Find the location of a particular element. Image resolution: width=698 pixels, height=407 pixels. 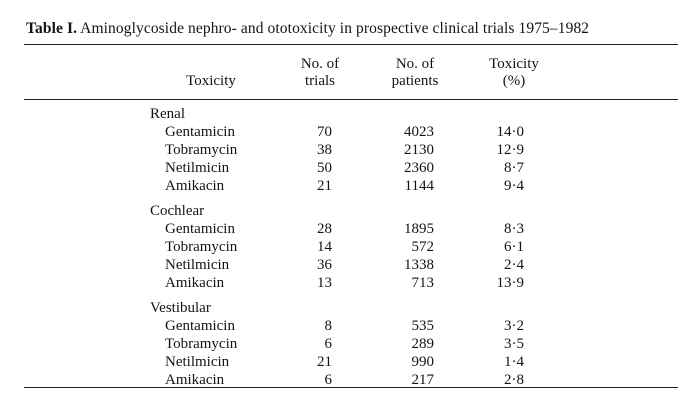

patients-count: 1895 is located at coordinates (419, 229).